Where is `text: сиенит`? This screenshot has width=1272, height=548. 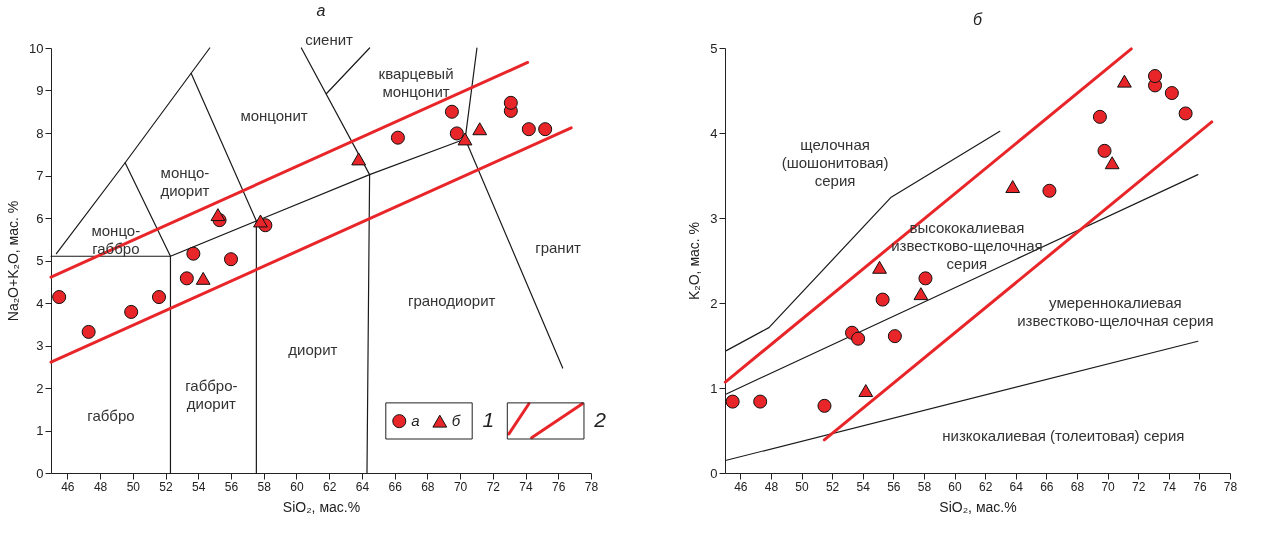
text: сиенит is located at coordinates (329, 39).